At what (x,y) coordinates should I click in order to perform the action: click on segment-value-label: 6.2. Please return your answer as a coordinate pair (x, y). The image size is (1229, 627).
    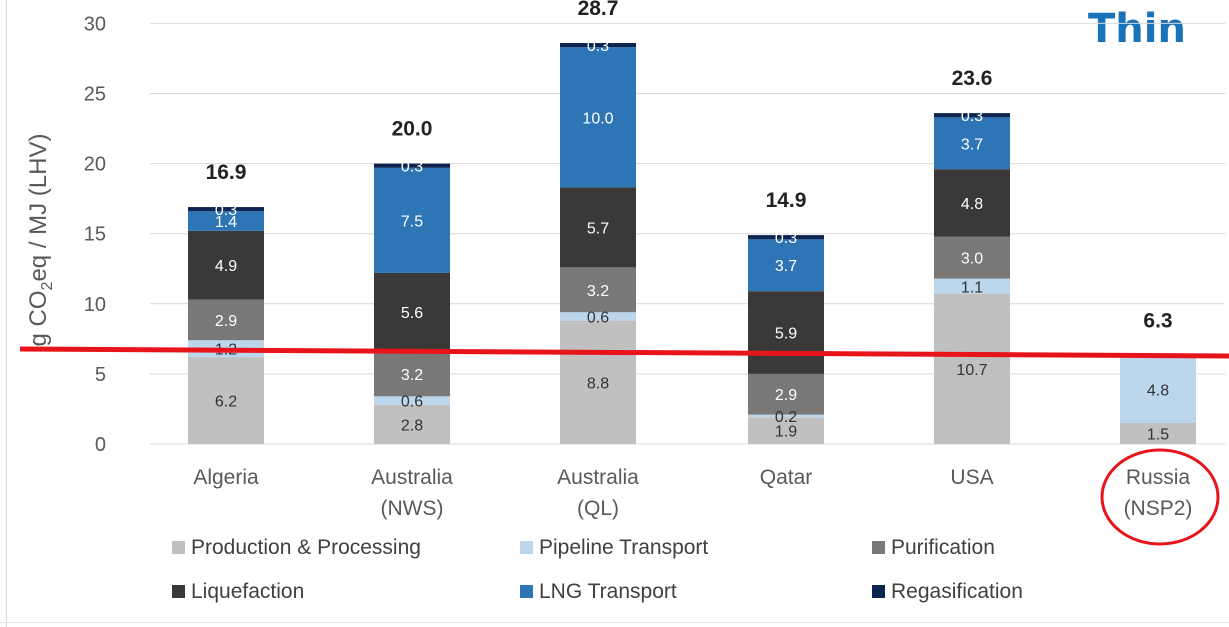
    Looking at the image, I should click on (226, 402).